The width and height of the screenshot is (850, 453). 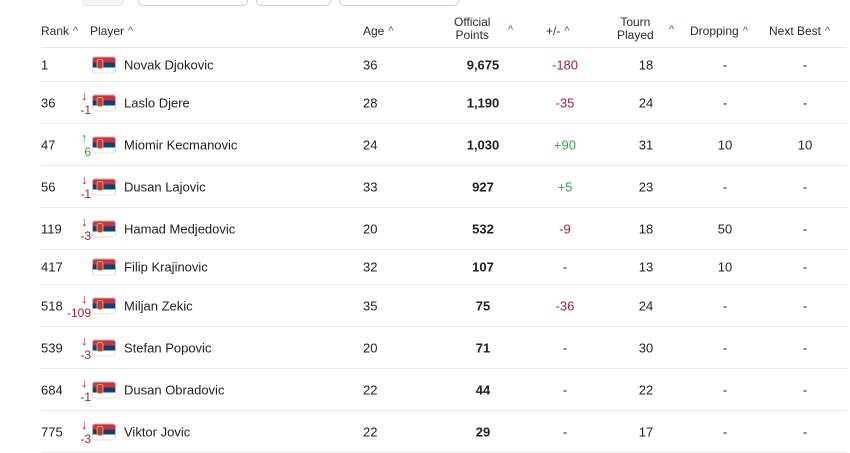 I want to click on player-name-link: Laslo Djere, so click(x=157, y=102).